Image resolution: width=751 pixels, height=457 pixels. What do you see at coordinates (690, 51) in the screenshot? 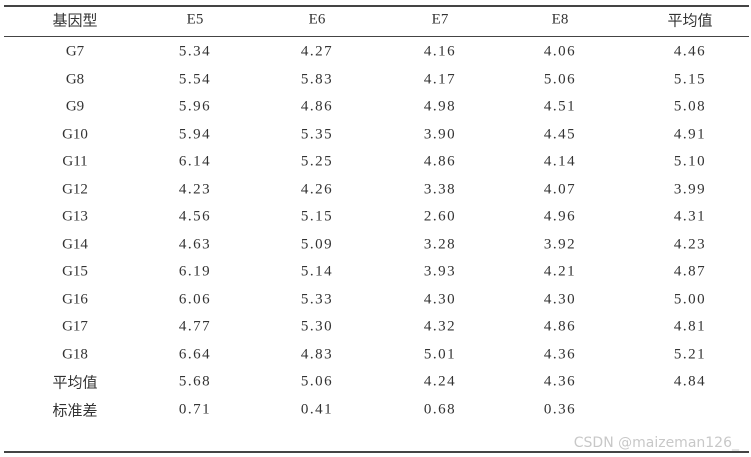
I see `table-cell: 4.46` at bounding box center [690, 51].